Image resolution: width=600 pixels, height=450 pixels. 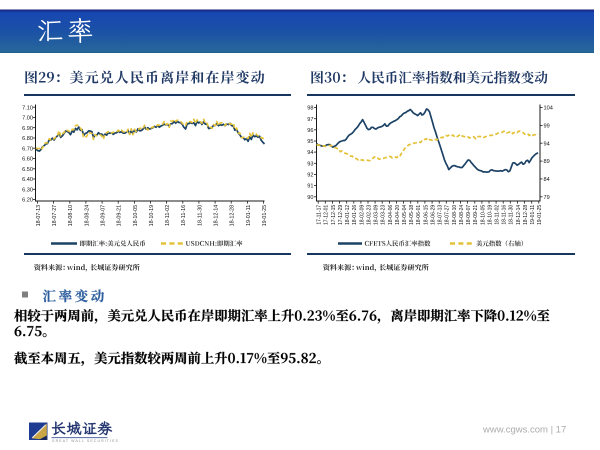 What do you see at coordinates (341, 215) in the screenshot?
I see `svg-text: 17-12-29` at bounding box center [341, 215].